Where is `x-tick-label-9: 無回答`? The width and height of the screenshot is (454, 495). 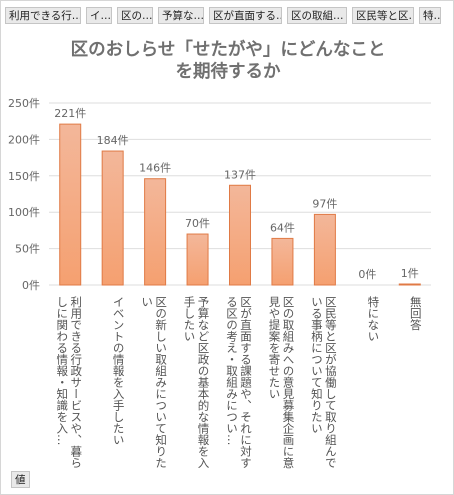
x-tick-label-9: 無回答 is located at coordinates (416, 313).